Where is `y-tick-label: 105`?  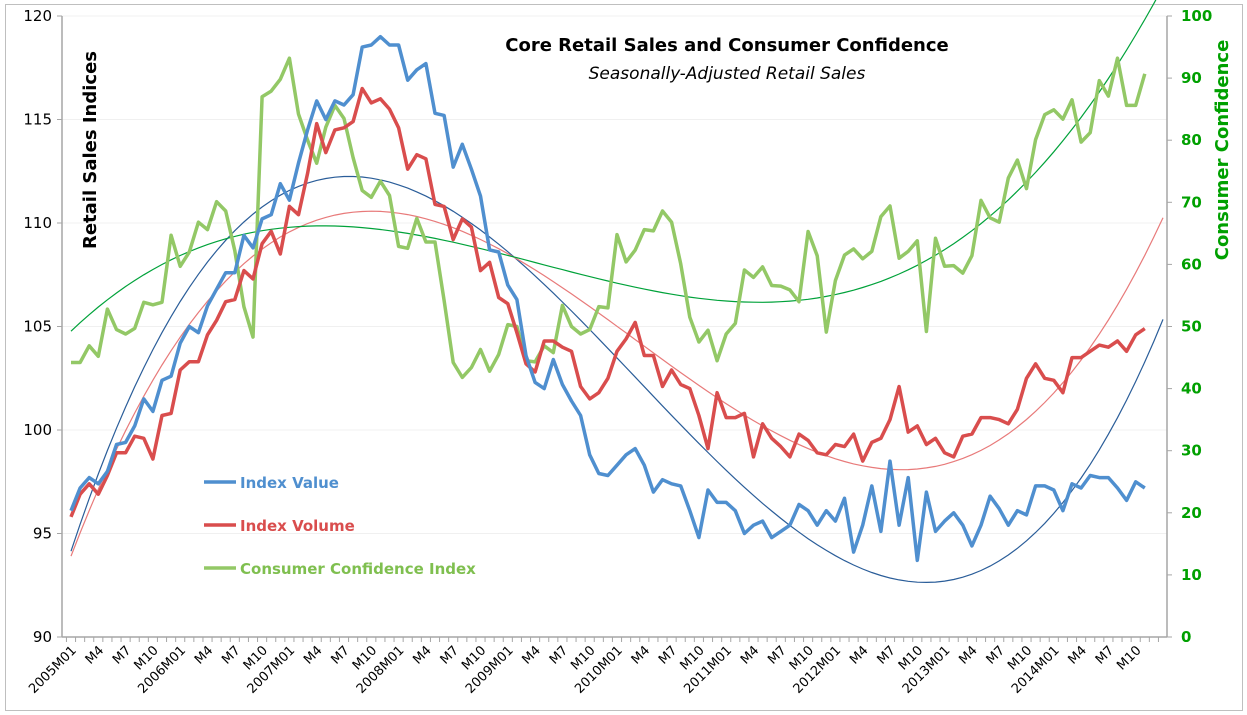 y-tick-label: 105 is located at coordinates (37, 327).